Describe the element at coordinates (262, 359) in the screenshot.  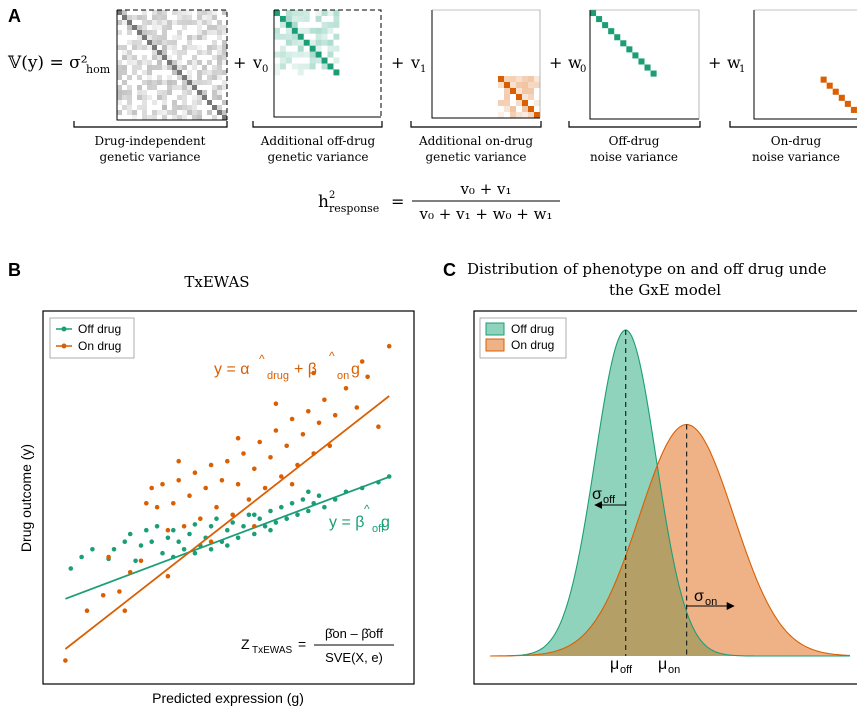
I see `eq-on-hat1: ^` at that location.